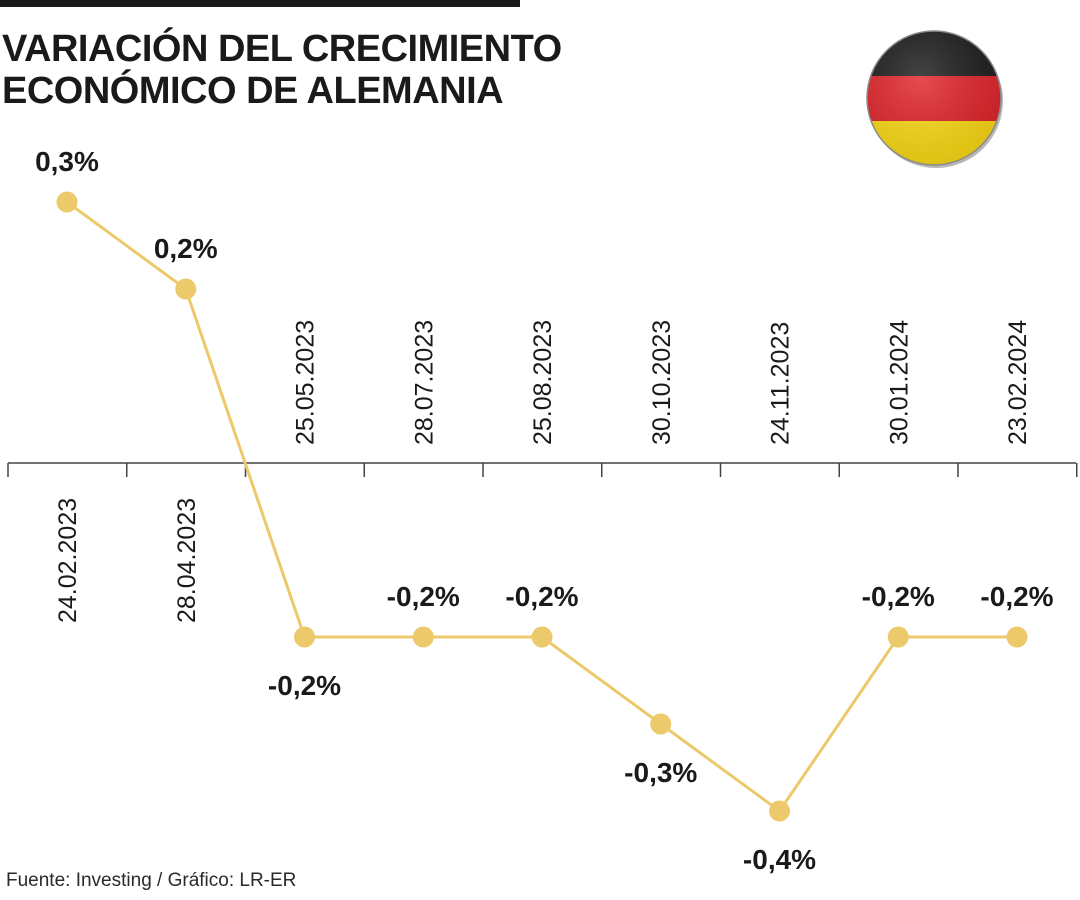 The height and width of the screenshot is (900, 1080). Describe the element at coordinates (781, 383) in the screenshot. I see `x-tick-label: 24.11.2023` at that location.